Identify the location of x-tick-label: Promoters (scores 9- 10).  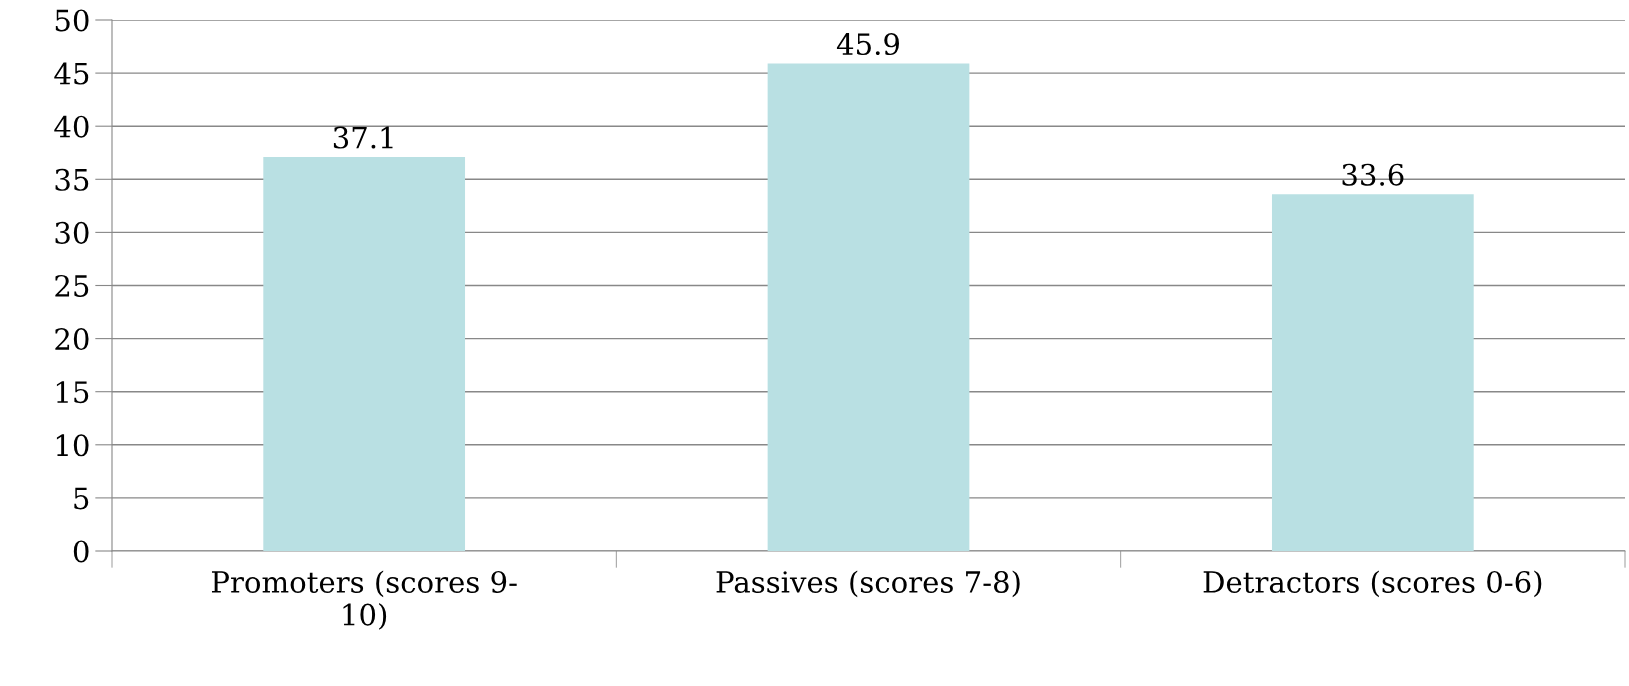
(364, 600).